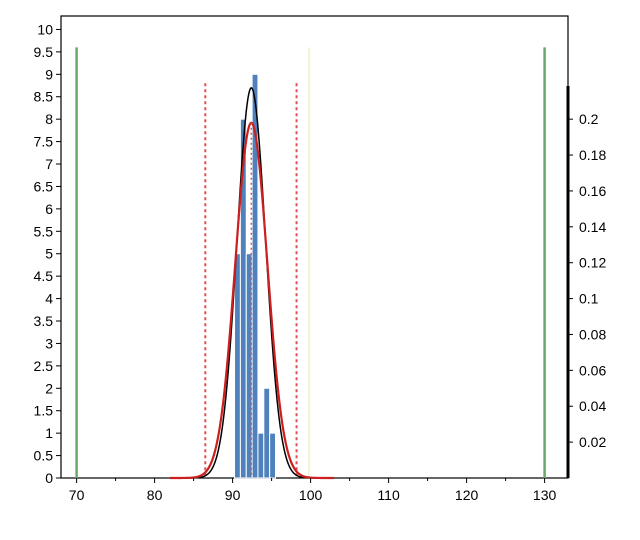  Describe the element at coordinates (44, 52) in the screenshot. I see `y-tick-label: 9.5` at that location.